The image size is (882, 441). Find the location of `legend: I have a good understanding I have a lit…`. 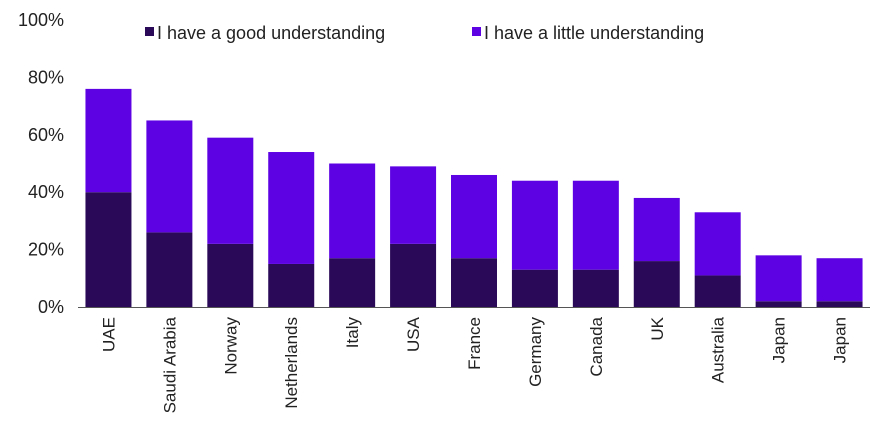

legend: I have a good understanding I have a lit… is located at coordinates (424, 33).